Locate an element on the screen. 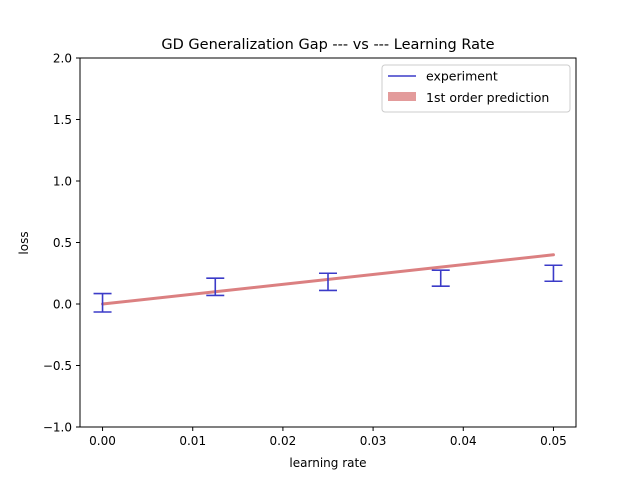  plot-area is located at coordinates (328, 283).